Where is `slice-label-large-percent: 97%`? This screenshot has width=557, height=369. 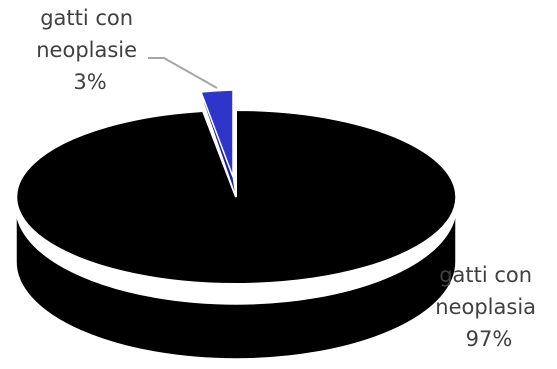 slice-label-large-percent: 97% is located at coordinates (489, 339).